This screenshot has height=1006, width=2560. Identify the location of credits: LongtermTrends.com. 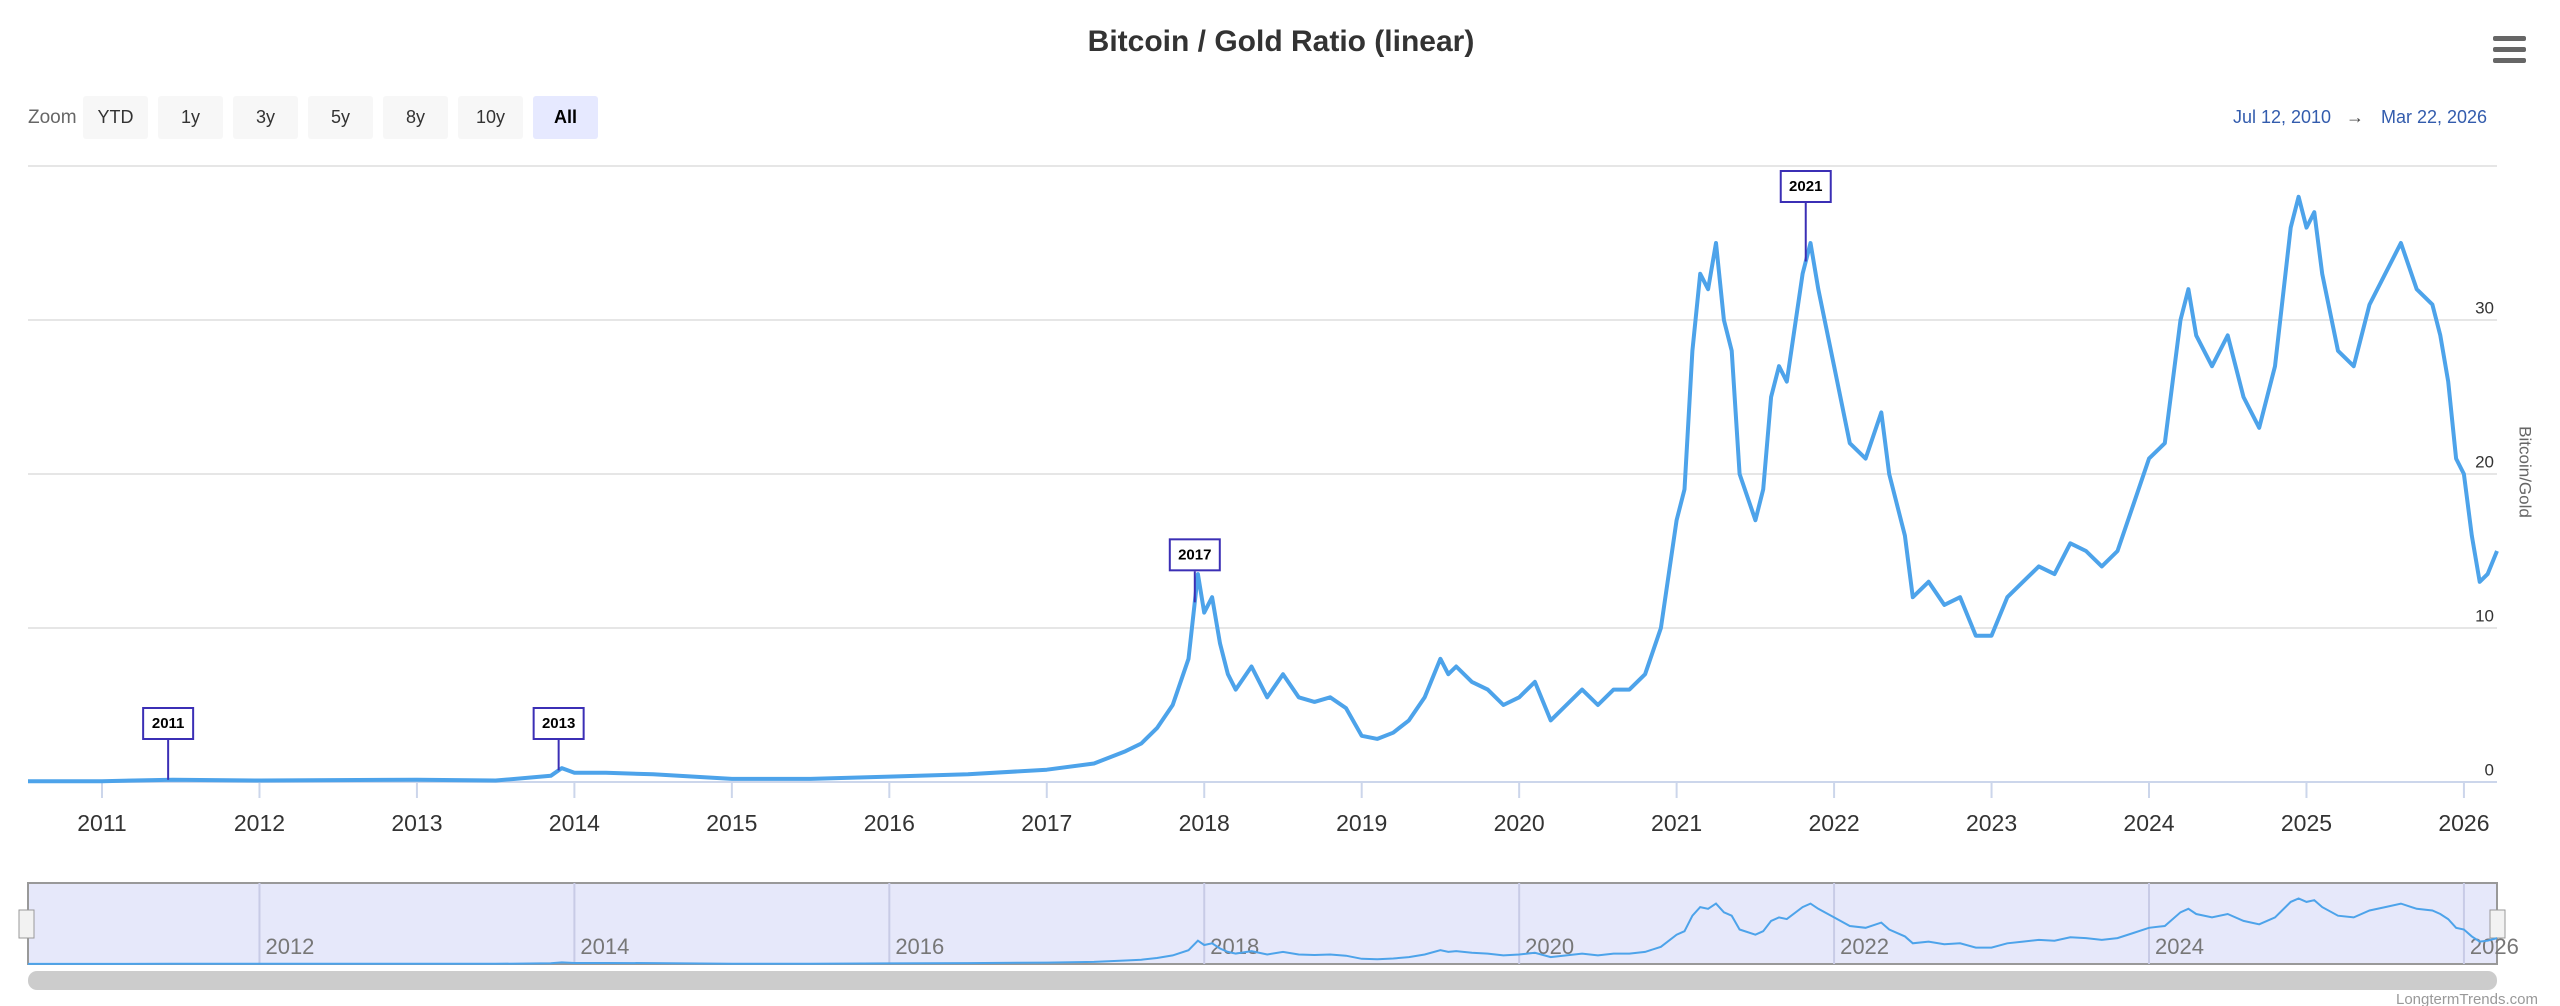
(2467, 998).